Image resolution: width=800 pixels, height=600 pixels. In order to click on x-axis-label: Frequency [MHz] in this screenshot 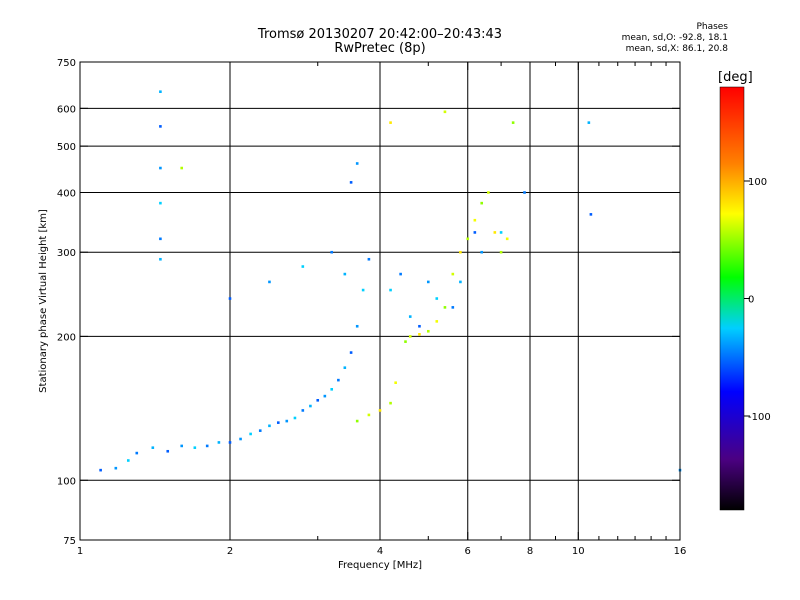, I will do `click(380, 565)`.